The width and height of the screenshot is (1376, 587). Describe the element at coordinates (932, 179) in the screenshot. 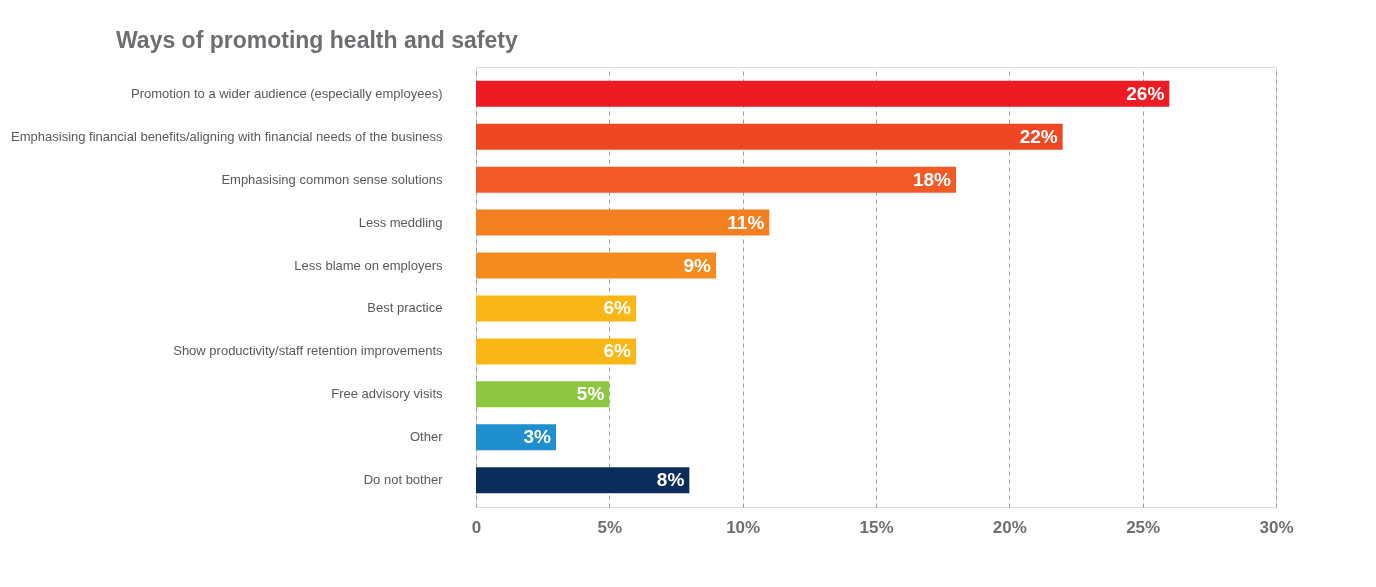

I see `data-label: 18%` at that location.